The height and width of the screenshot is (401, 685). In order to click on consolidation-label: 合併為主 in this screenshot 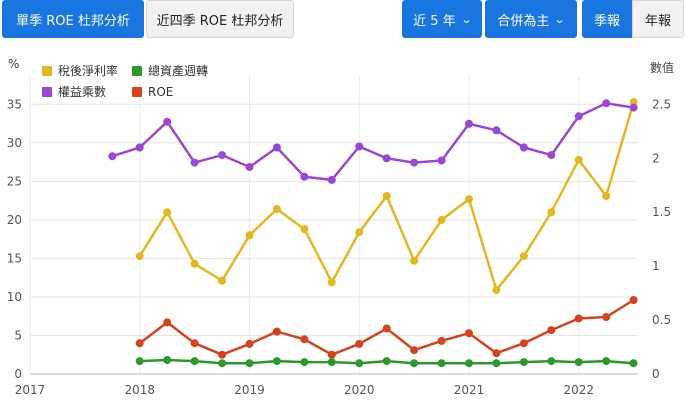, I will do `click(523, 21)`.